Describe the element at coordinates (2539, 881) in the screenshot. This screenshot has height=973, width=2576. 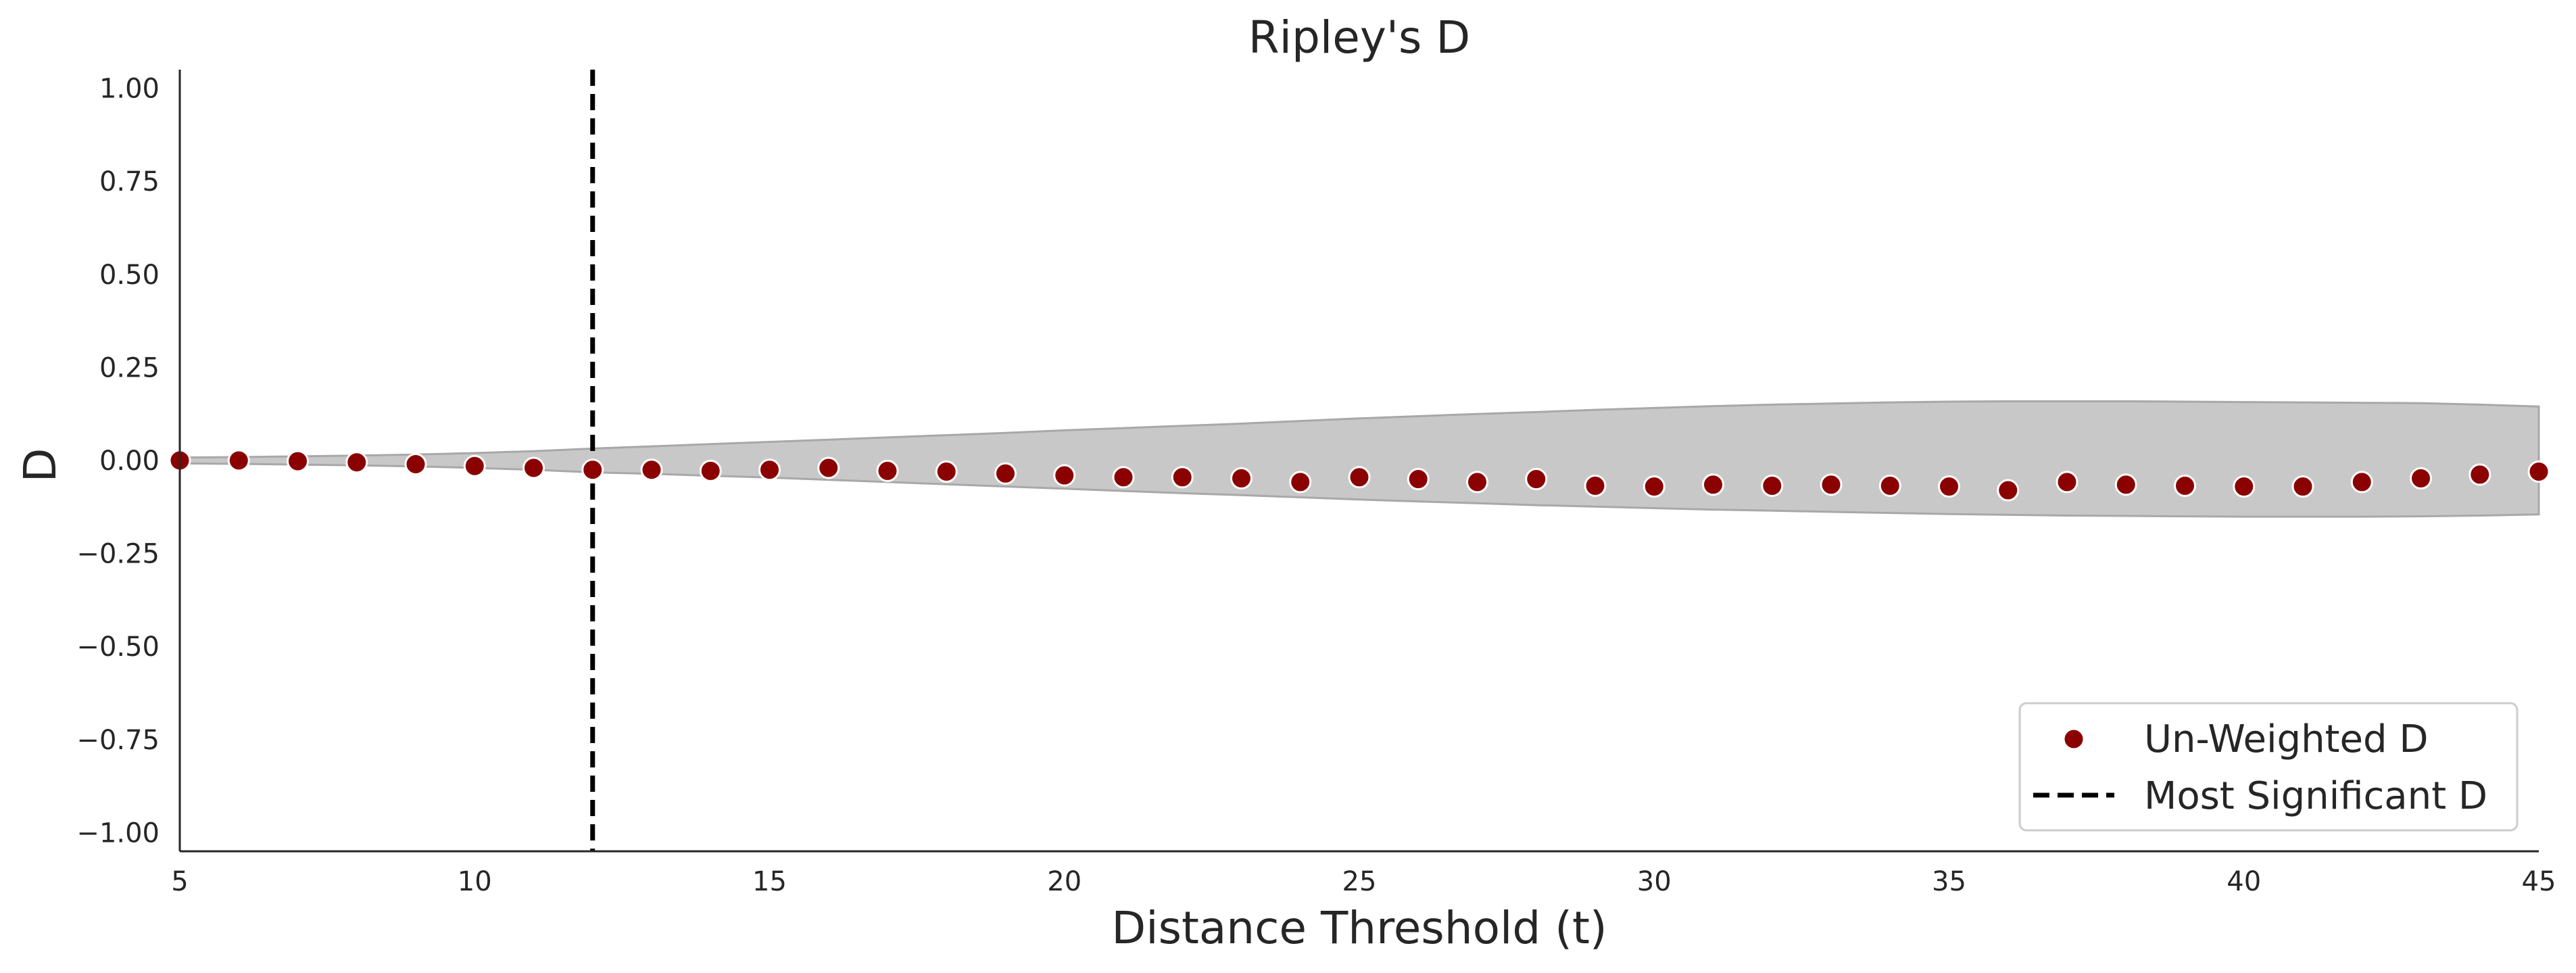
I see `x-tick-label: 45` at that location.